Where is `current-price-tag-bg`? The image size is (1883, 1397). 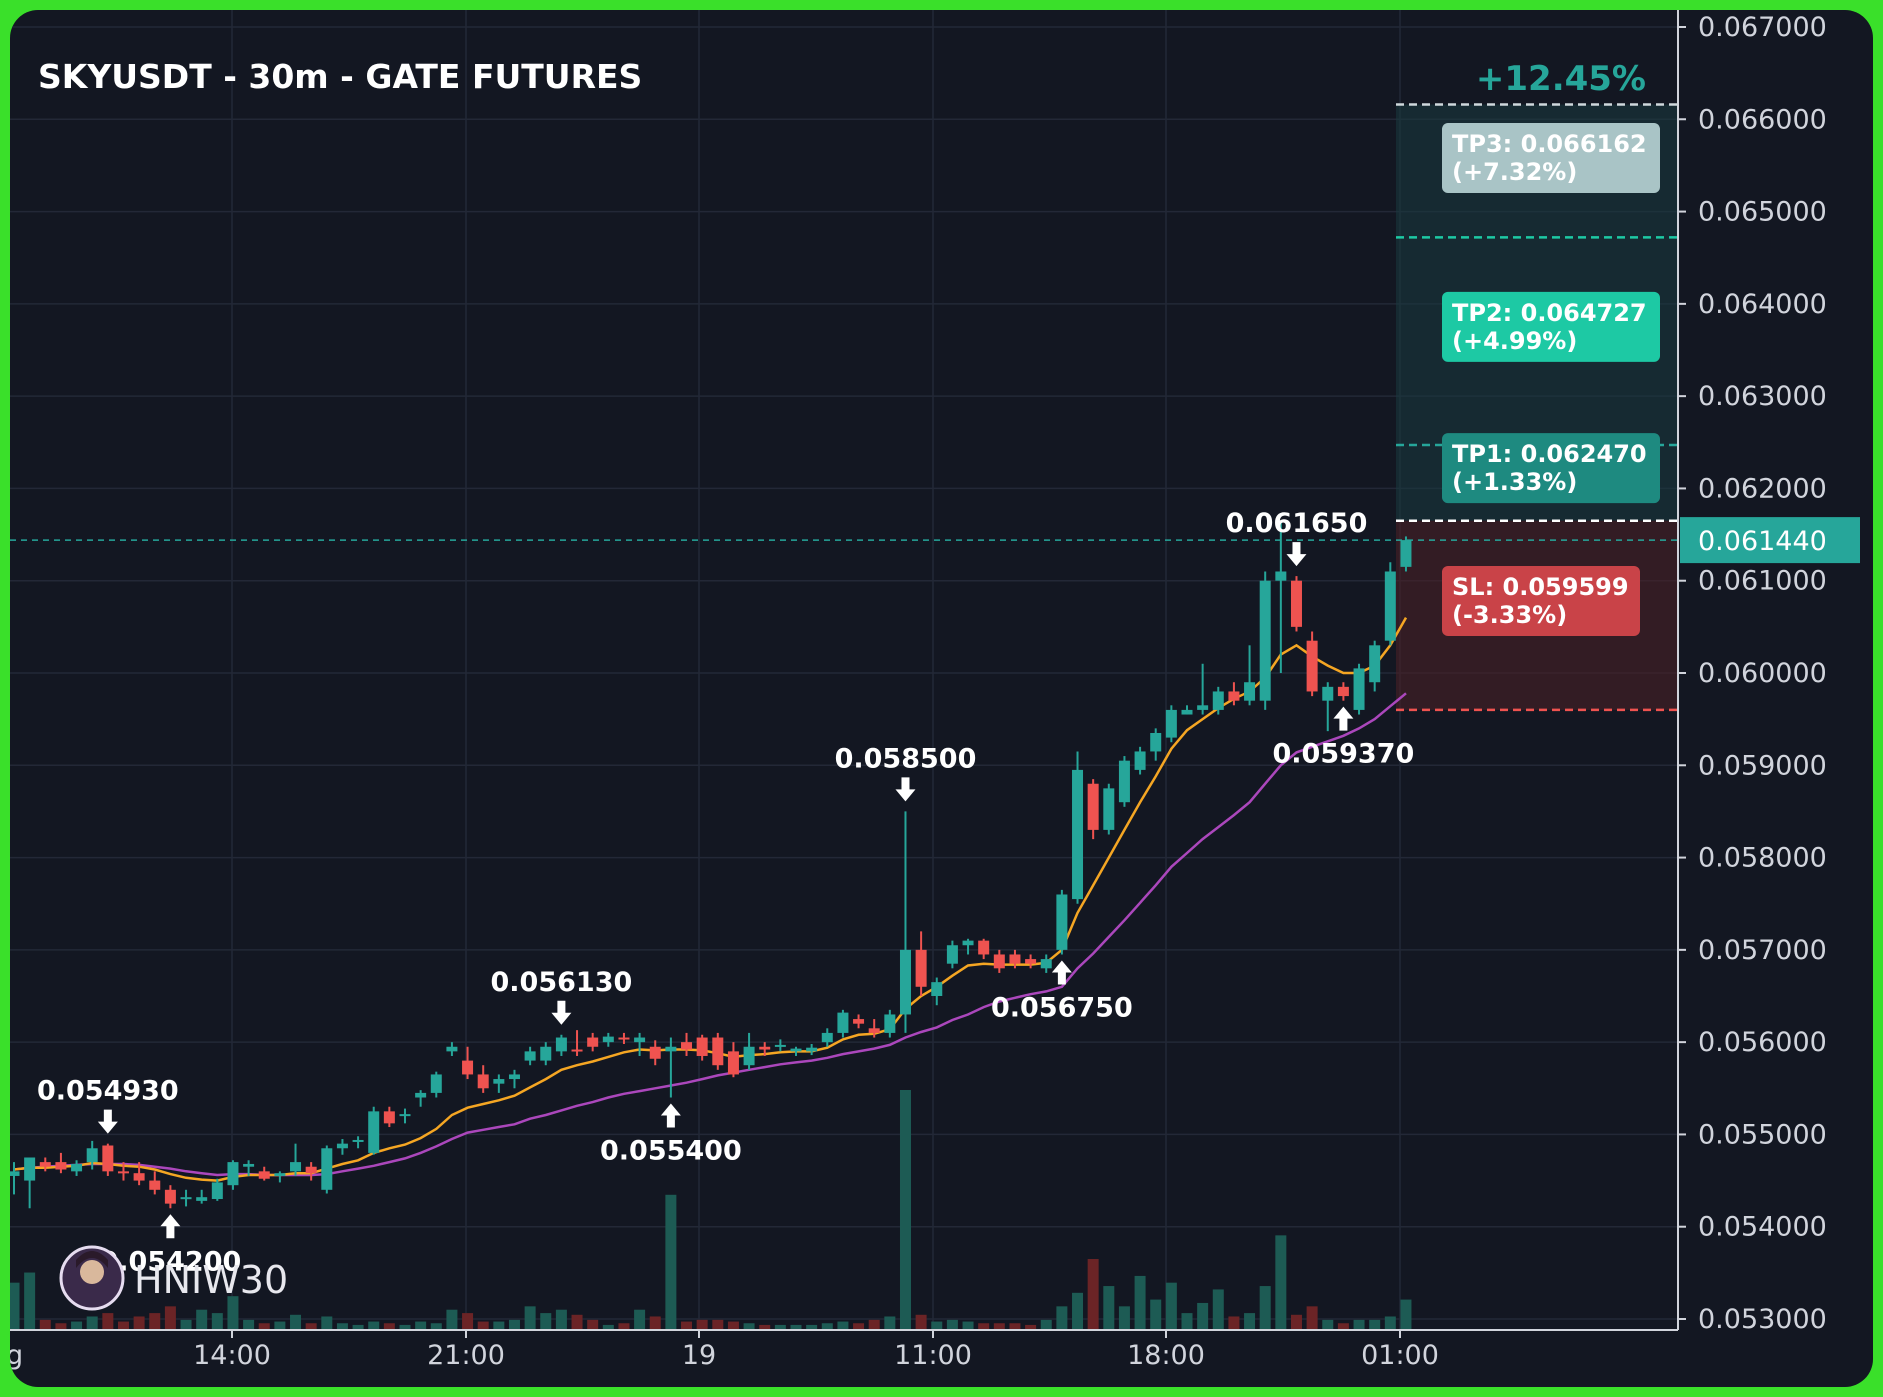 current-price-tag-bg is located at coordinates (1770, 540).